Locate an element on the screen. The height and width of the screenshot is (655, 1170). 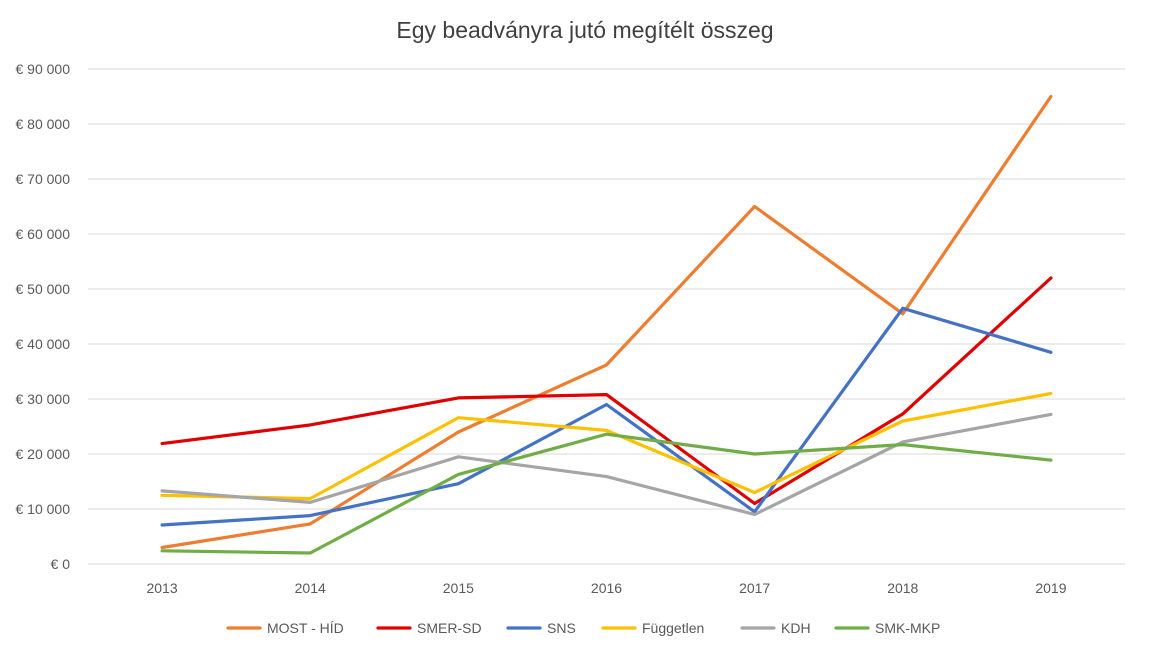
legend-label: Független is located at coordinates (673, 628).